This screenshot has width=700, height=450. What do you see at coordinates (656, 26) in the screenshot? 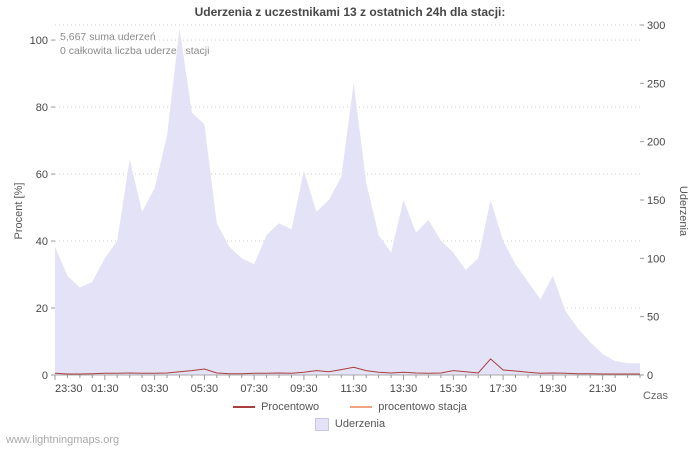
I see `right-tick-label: 300` at bounding box center [656, 26].